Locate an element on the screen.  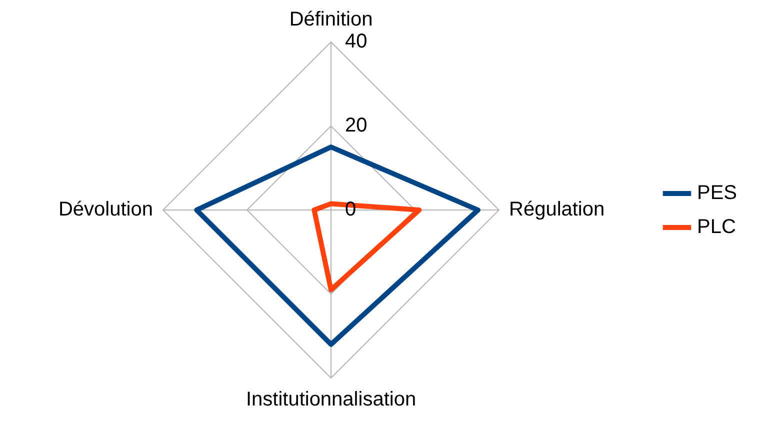
spoke-label: Institutionnalisation is located at coordinates (331, 399).